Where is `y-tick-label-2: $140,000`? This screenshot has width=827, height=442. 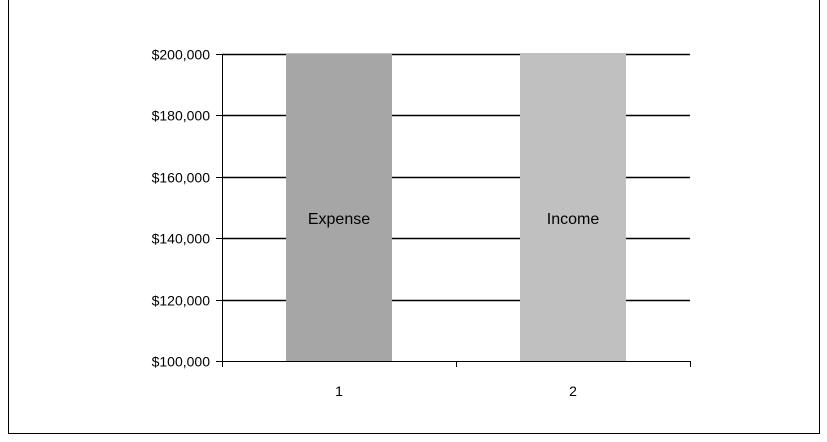 y-tick-label-2: $140,000 is located at coordinates (181, 239).